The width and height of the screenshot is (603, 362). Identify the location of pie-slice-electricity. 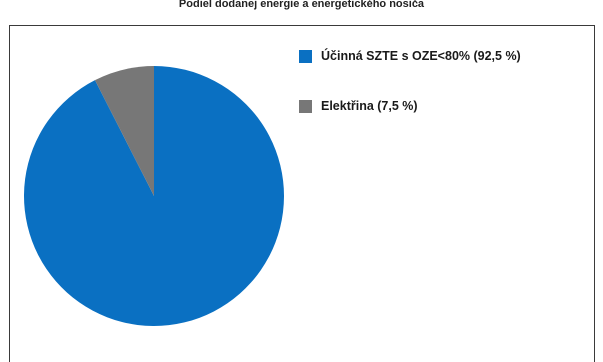
(124, 131).